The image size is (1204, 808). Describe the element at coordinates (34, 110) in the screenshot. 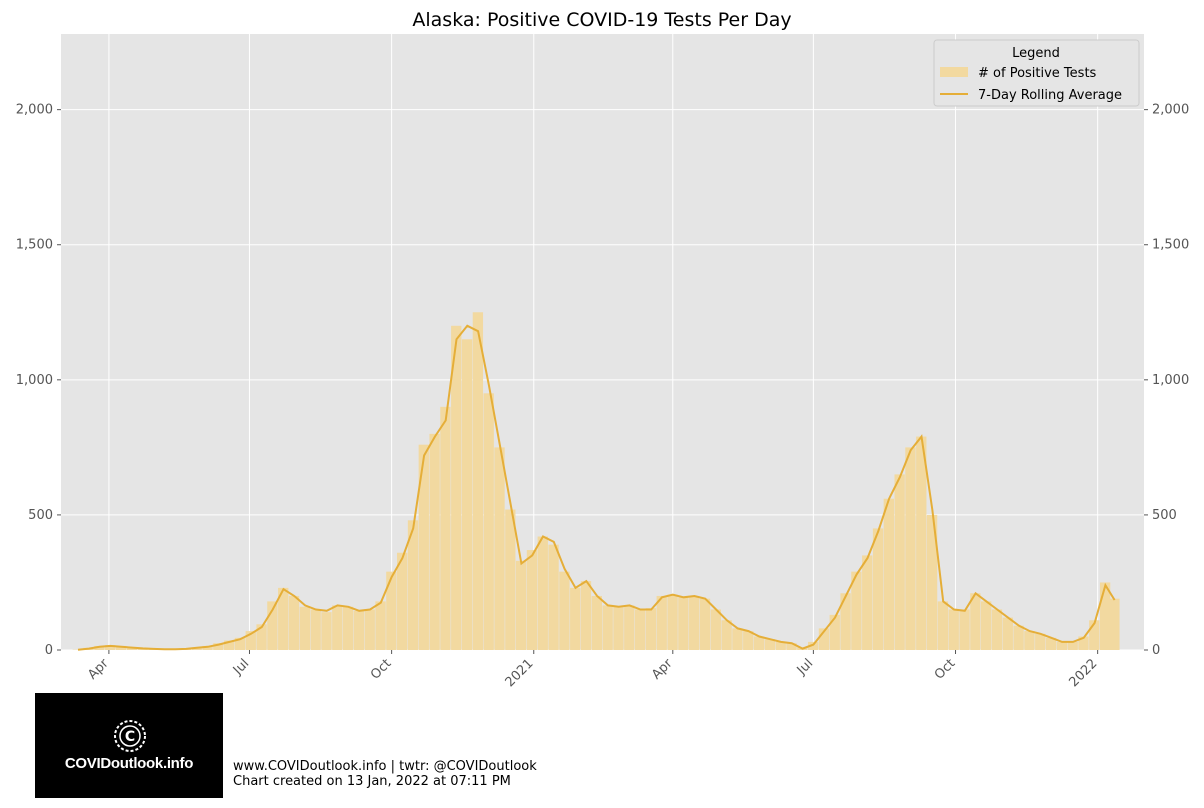

I see `y-tick-label-left: 2,000` at that location.